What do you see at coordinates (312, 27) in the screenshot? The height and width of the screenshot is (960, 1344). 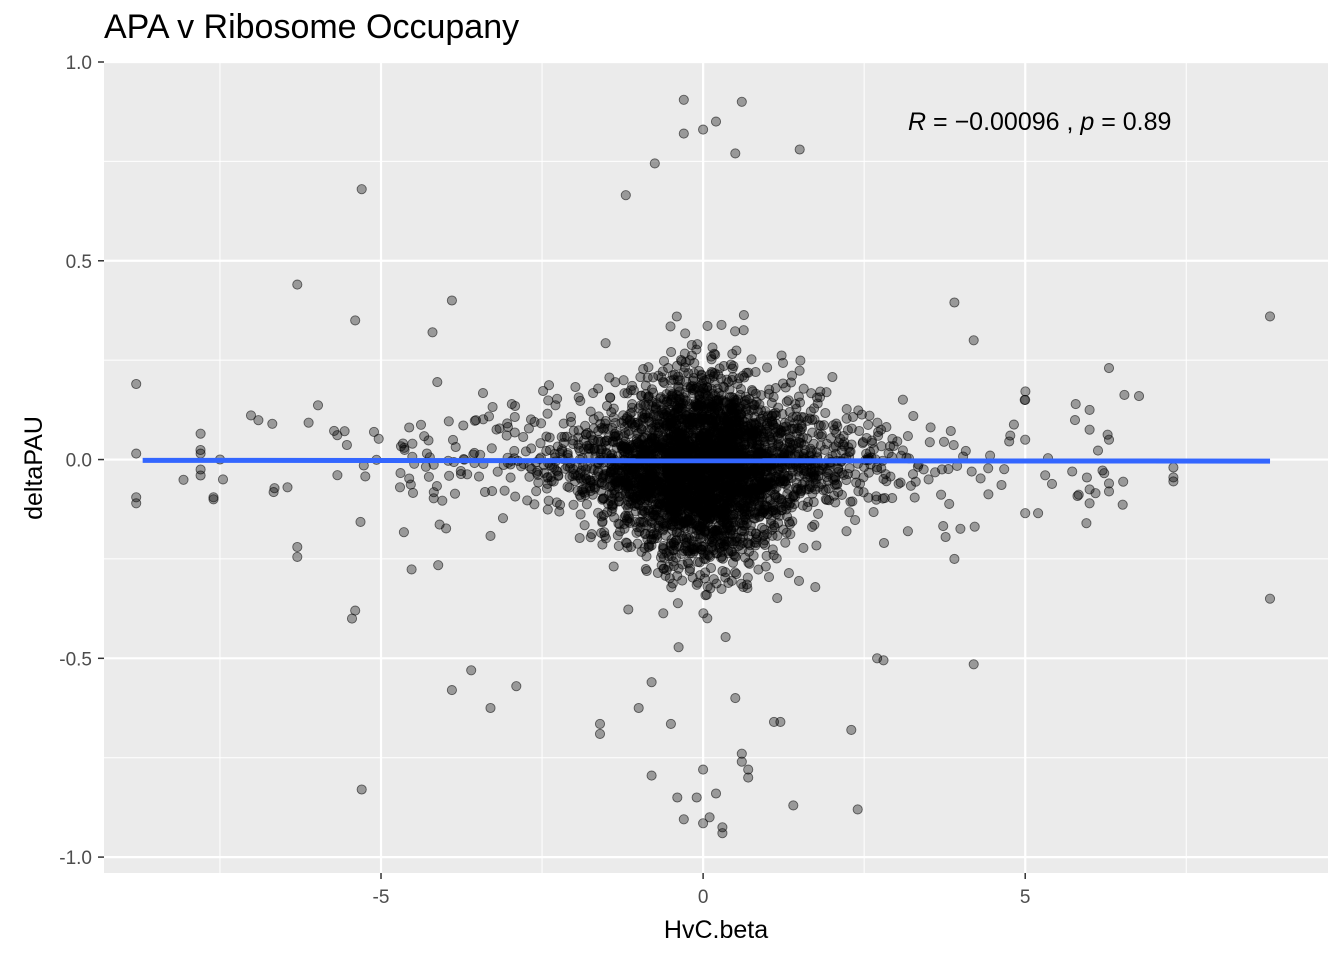 I see `chart-title: APA v Ribosome Occupany` at bounding box center [312, 27].